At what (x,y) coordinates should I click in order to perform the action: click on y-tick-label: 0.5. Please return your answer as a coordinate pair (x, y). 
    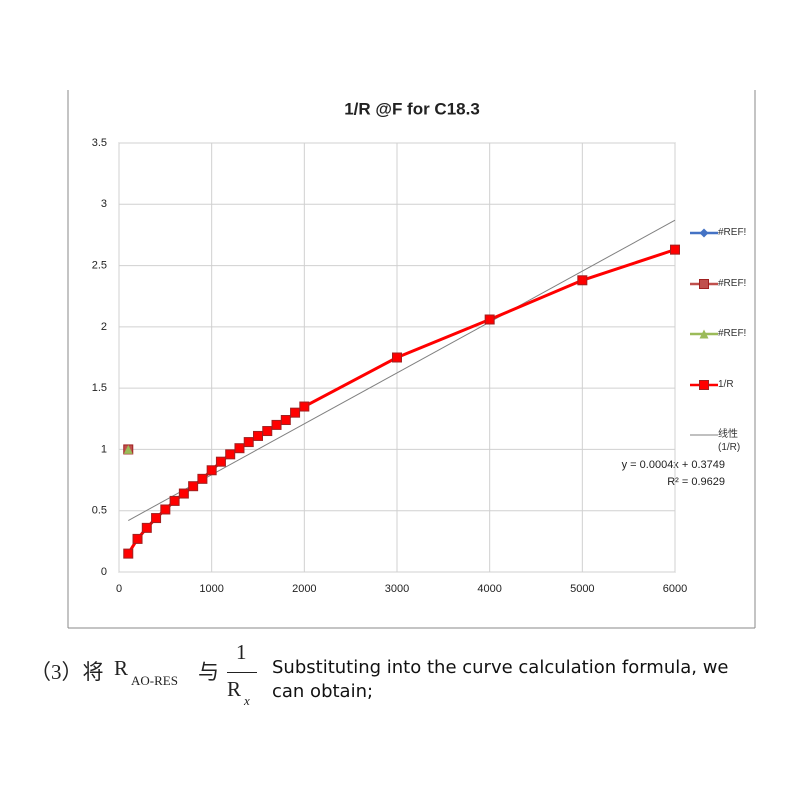
    Looking at the image, I should click on (99, 511).